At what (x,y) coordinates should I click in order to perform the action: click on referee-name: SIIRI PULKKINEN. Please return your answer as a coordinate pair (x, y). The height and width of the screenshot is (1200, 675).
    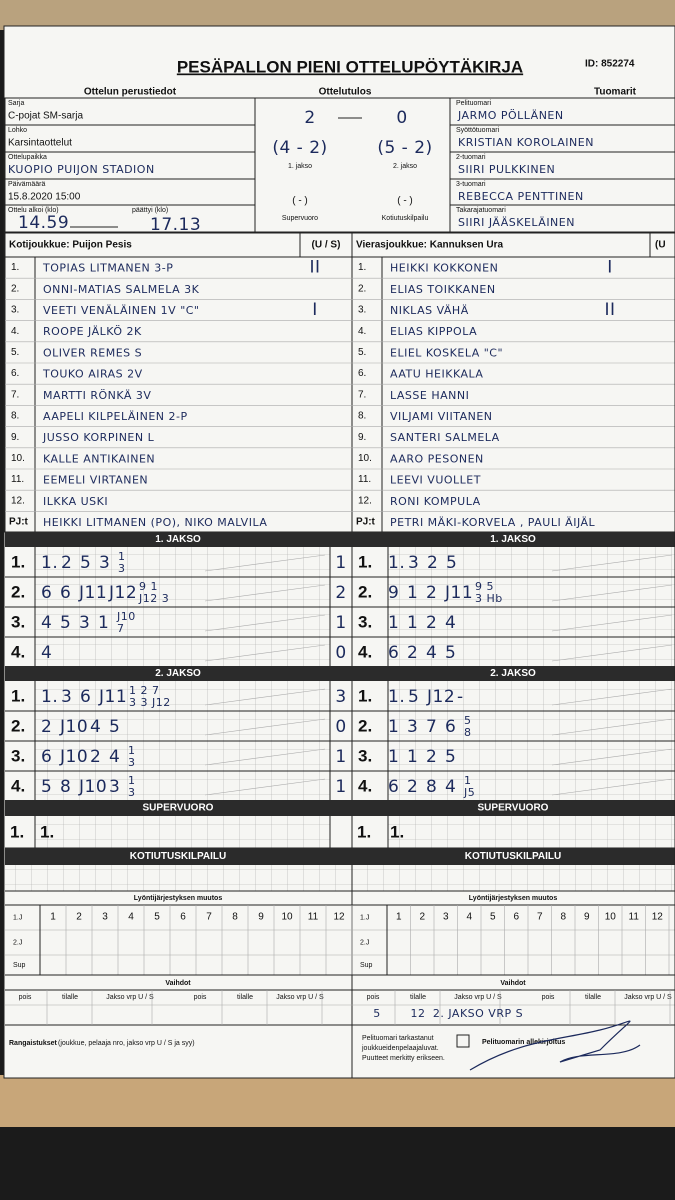
    Looking at the image, I should click on (506, 169).